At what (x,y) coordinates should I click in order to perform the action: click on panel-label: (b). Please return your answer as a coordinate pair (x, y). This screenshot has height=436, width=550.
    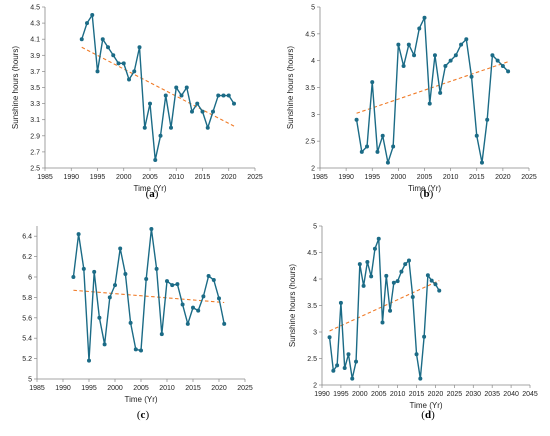
    Looking at the image, I should click on (427, 194).